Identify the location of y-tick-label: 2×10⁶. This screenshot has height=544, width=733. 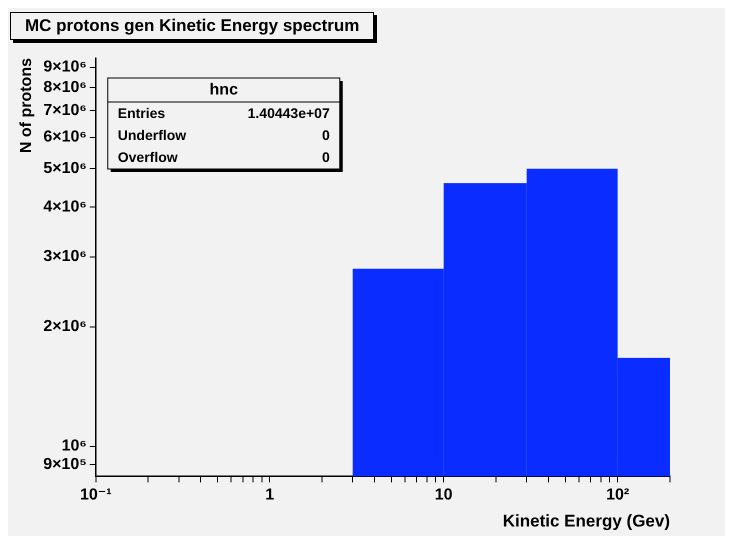
(65, 327).